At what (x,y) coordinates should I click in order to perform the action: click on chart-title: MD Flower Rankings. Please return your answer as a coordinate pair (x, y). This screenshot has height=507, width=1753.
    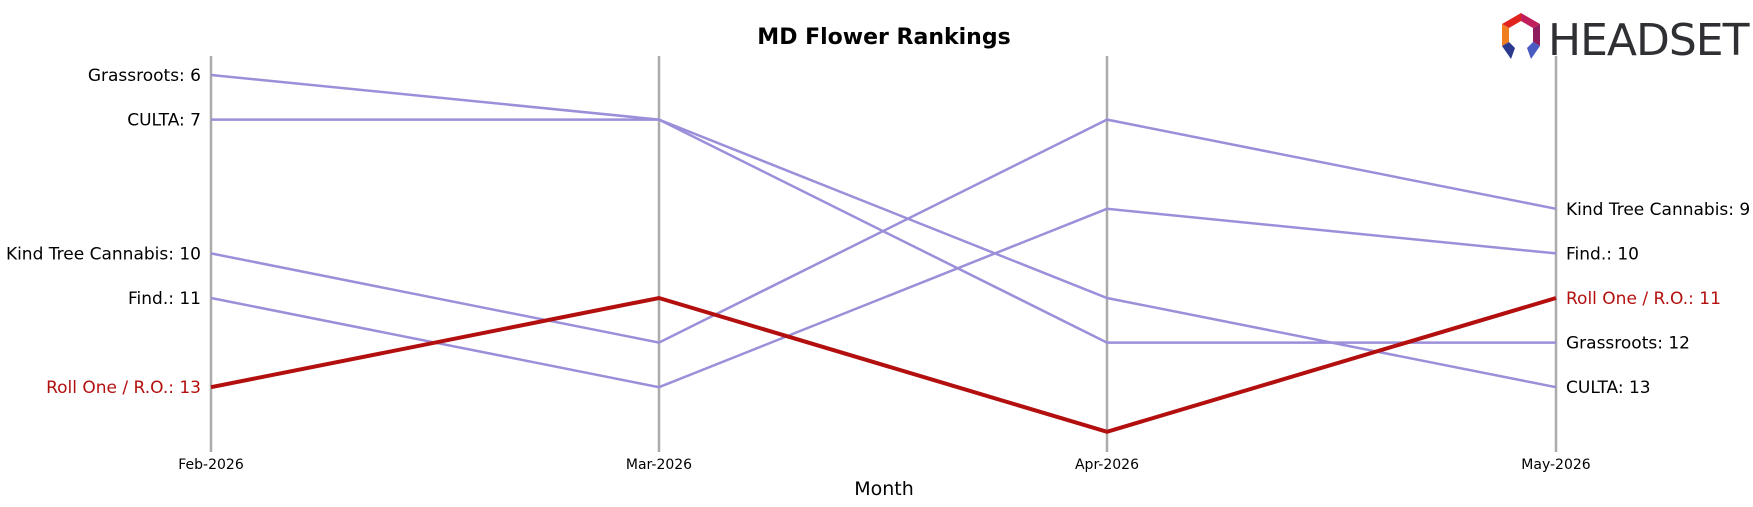
    Looking at the image, I should click on (883, 37).